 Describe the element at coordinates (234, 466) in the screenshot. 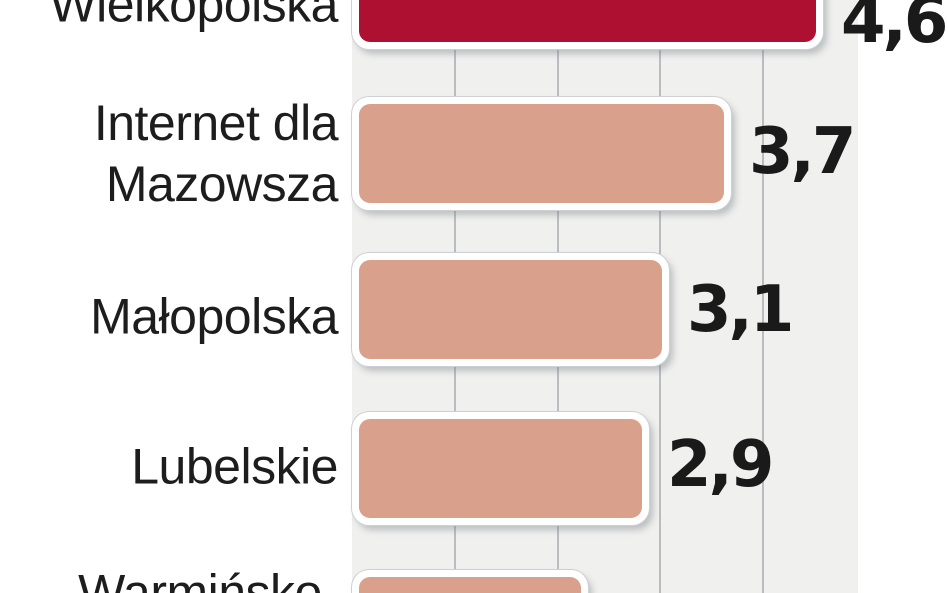

I see `category-label-line: Lubelskie` at that location.